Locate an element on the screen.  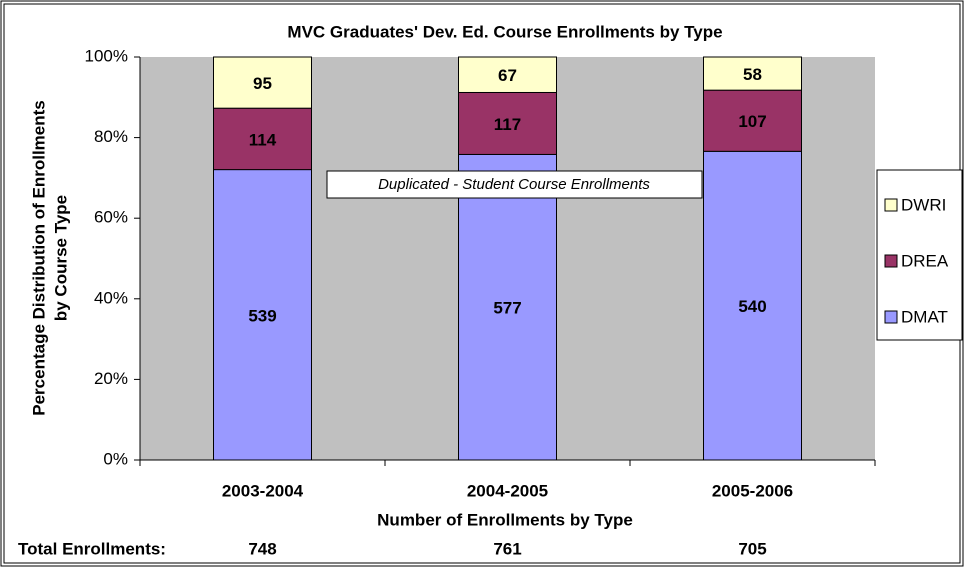
y-tick-label: 20% is located at coordinates (111, 378).